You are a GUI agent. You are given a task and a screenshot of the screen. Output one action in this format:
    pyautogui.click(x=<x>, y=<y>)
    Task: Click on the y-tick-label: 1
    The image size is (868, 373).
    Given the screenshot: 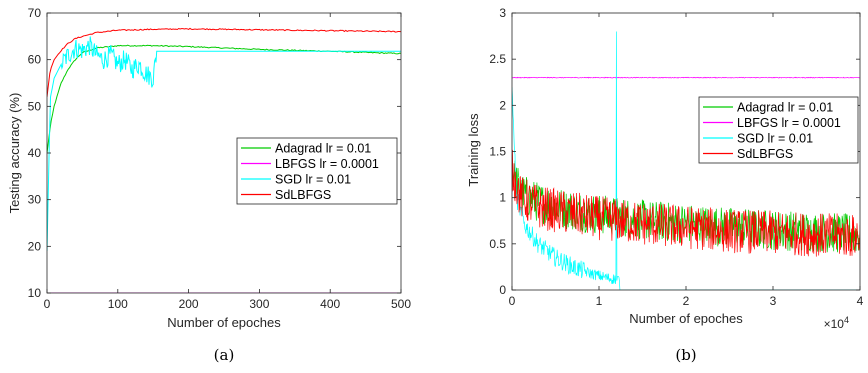 What is the action you would take?
    pyautogui.click(x=502, y=198)
    